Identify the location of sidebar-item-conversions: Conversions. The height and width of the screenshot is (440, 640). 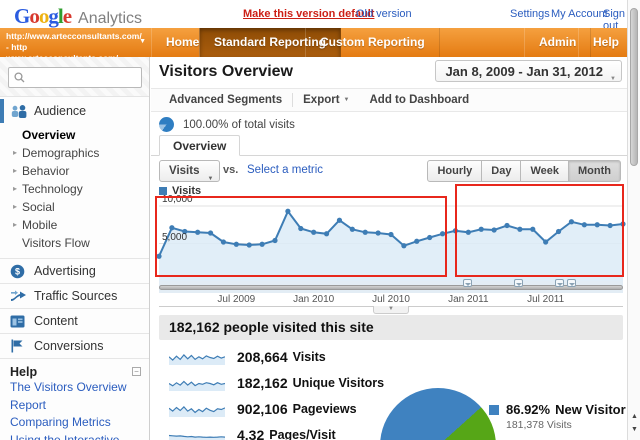
(74, 345).